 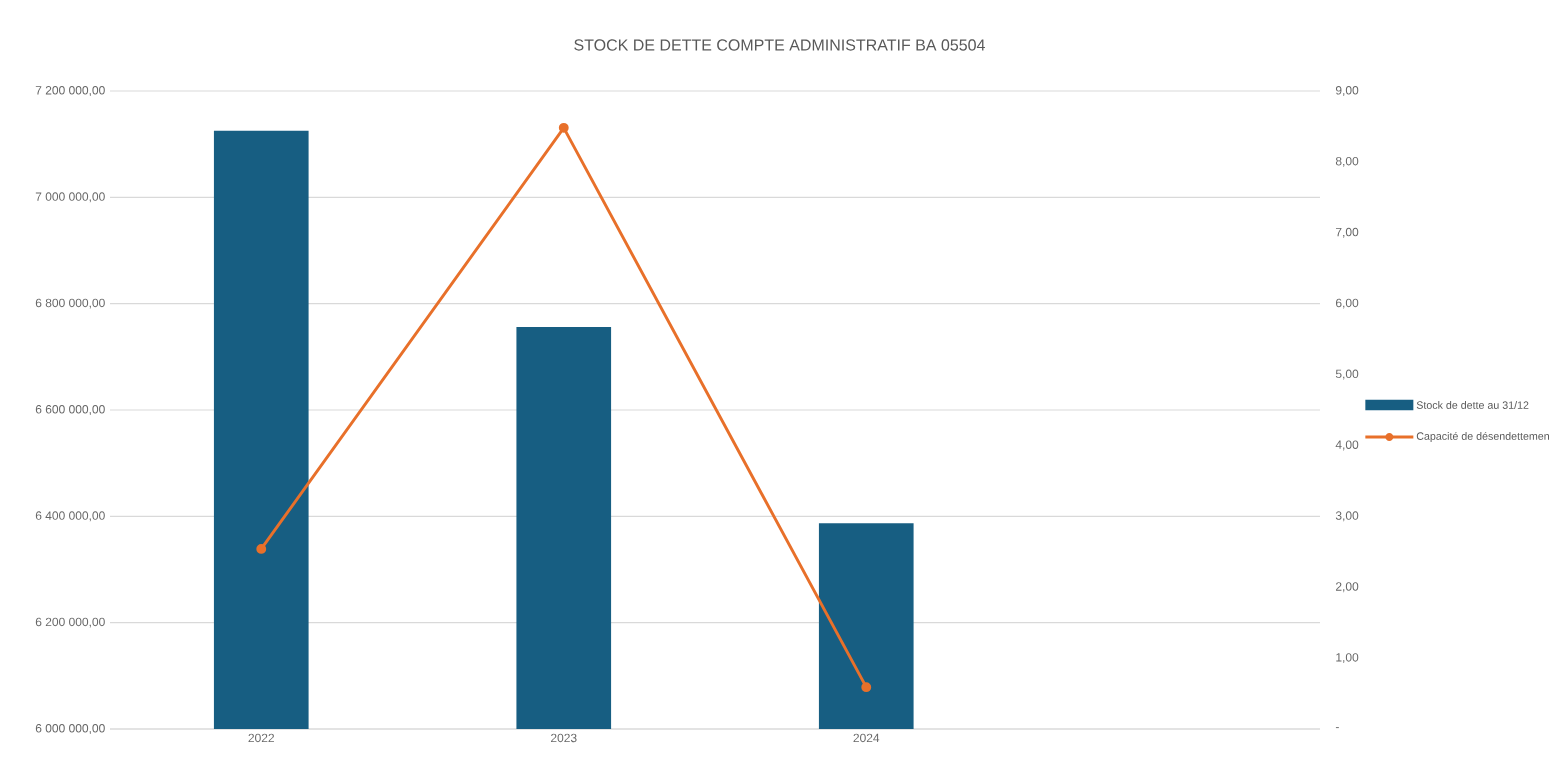 What do you see at coordinates (1347, 658) in the screenshot?
I see `y2-tick-label: 1,00` at bounding box center [1347, 658].